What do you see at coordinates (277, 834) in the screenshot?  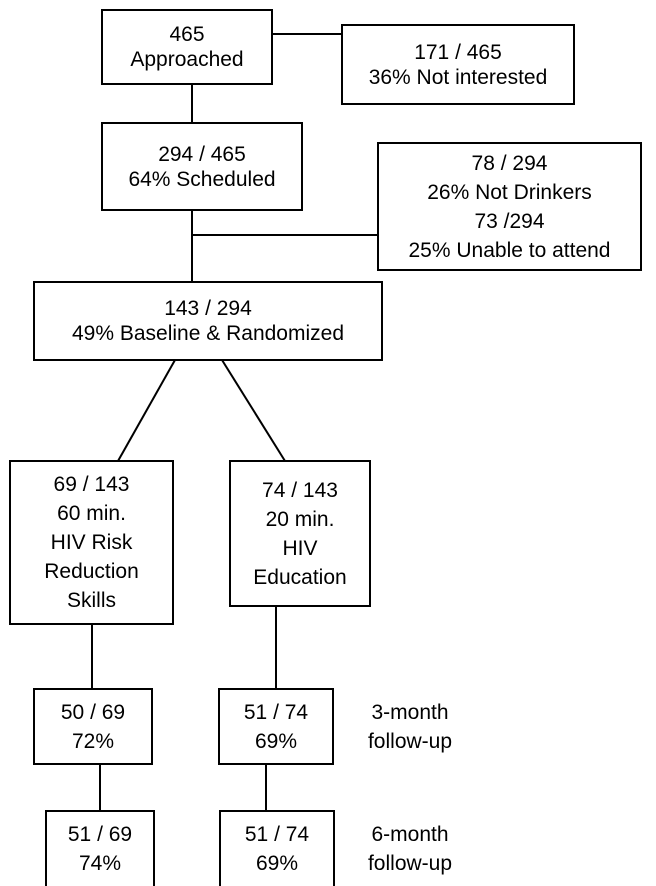 I see `education-6month-fraction: 51 / 74` at bounding box center [277, 834].